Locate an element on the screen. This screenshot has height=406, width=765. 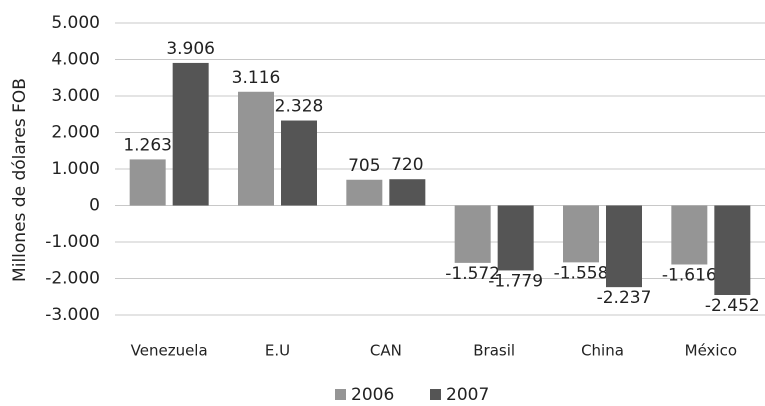
y-tick-label: 2.000 is located at coordinates (75, 133).